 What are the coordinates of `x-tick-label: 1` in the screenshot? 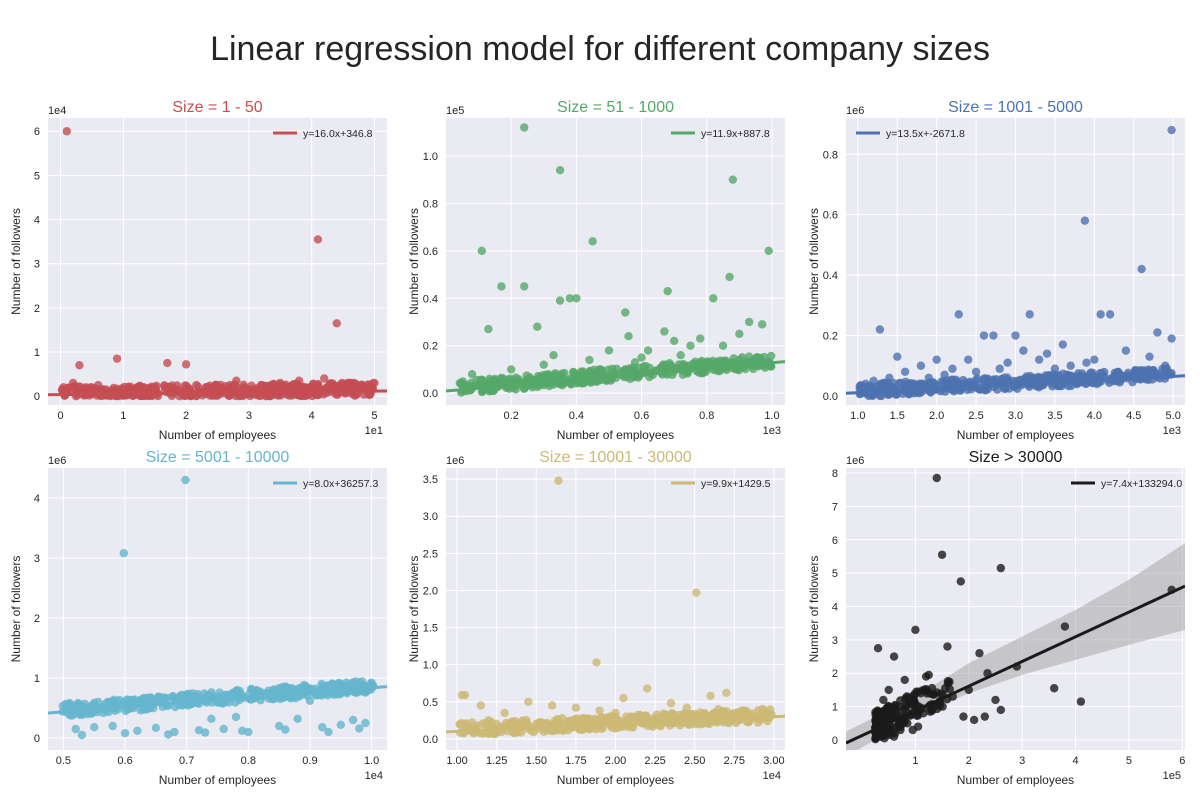 It's located at (915, 761).